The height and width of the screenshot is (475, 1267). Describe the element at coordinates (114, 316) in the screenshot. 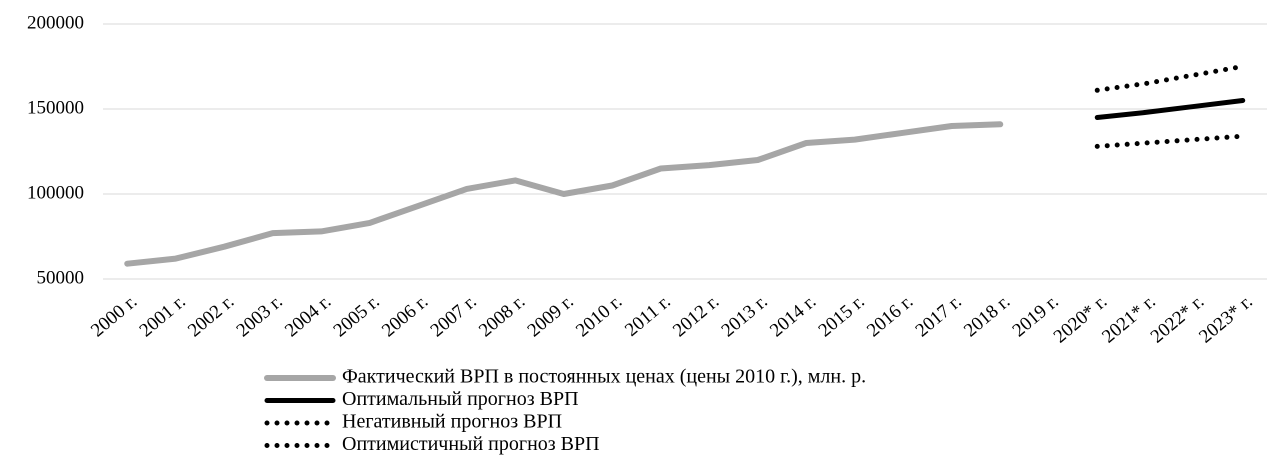

I see `x-tick-label: 2000 г.` at that location.